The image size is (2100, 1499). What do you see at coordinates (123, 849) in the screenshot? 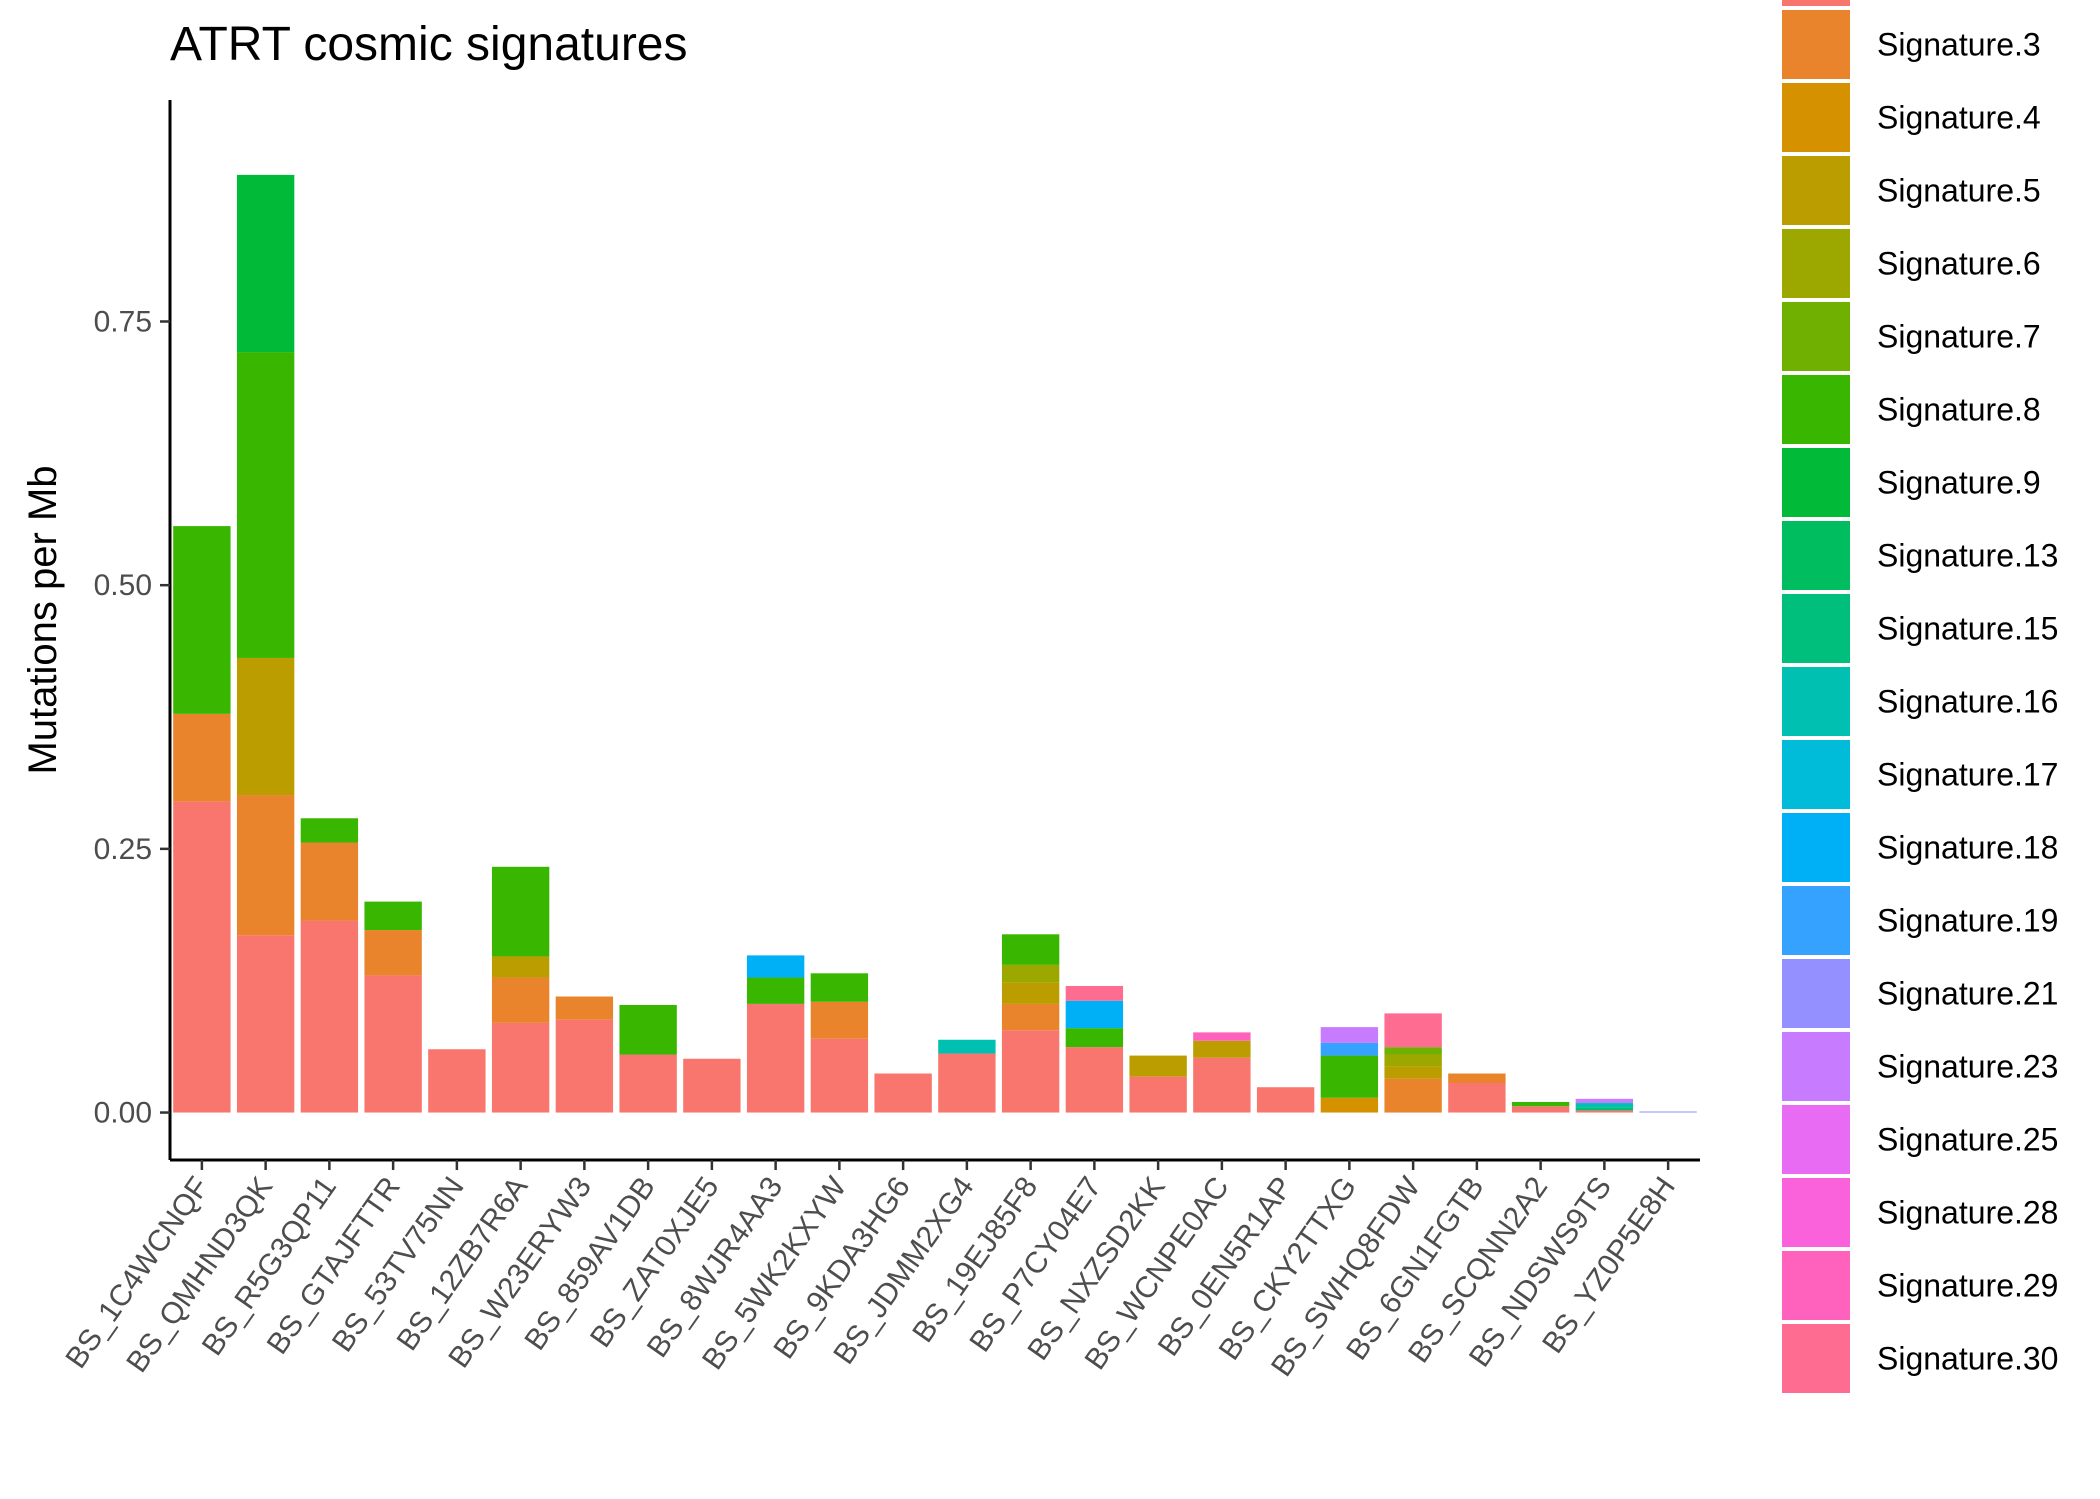
I see `y-tick-label: 0.25` at bounding box center [123, 849].